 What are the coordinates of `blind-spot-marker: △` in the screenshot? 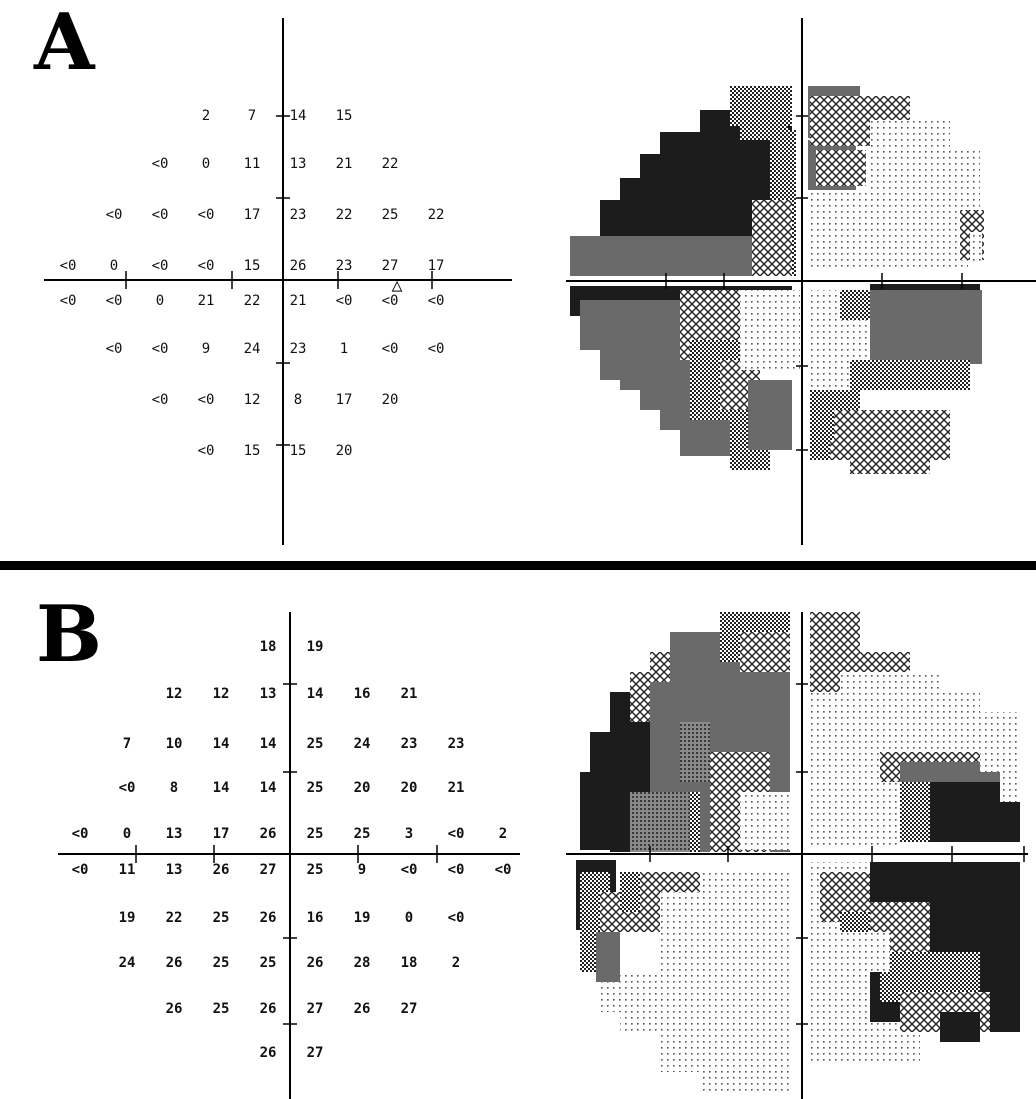 It's located at (397, 285).